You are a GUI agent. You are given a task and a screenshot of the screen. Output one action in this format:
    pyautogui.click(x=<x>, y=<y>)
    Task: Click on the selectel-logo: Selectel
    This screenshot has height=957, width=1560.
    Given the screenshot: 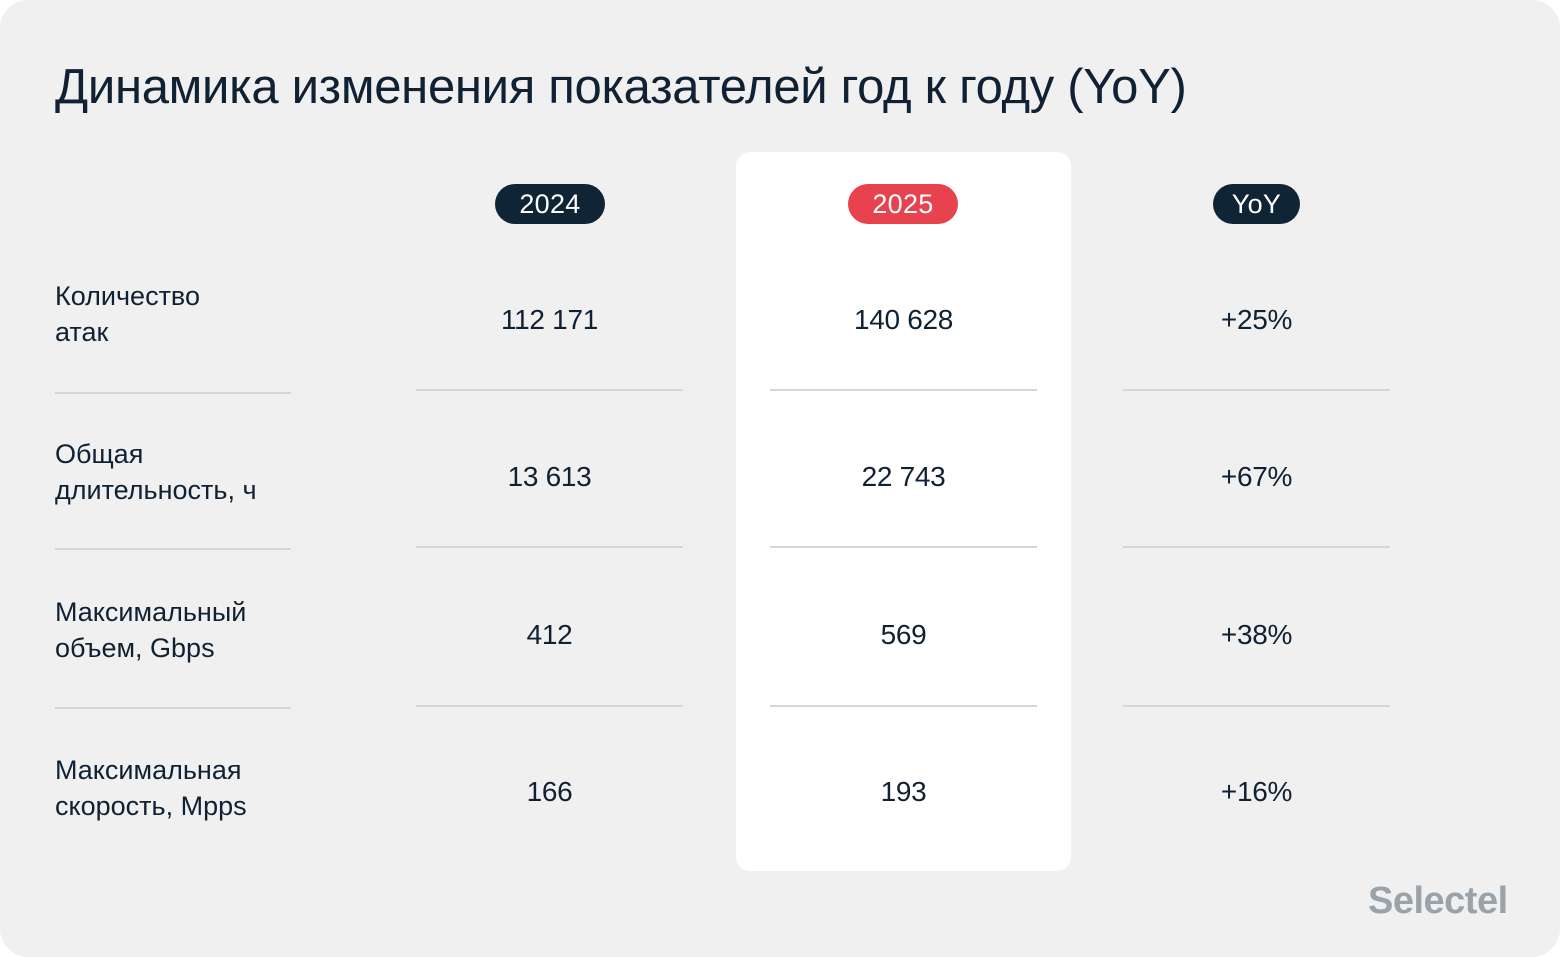 What is the action you would take?
    pyautogui.click(x=1438, y=901)
    